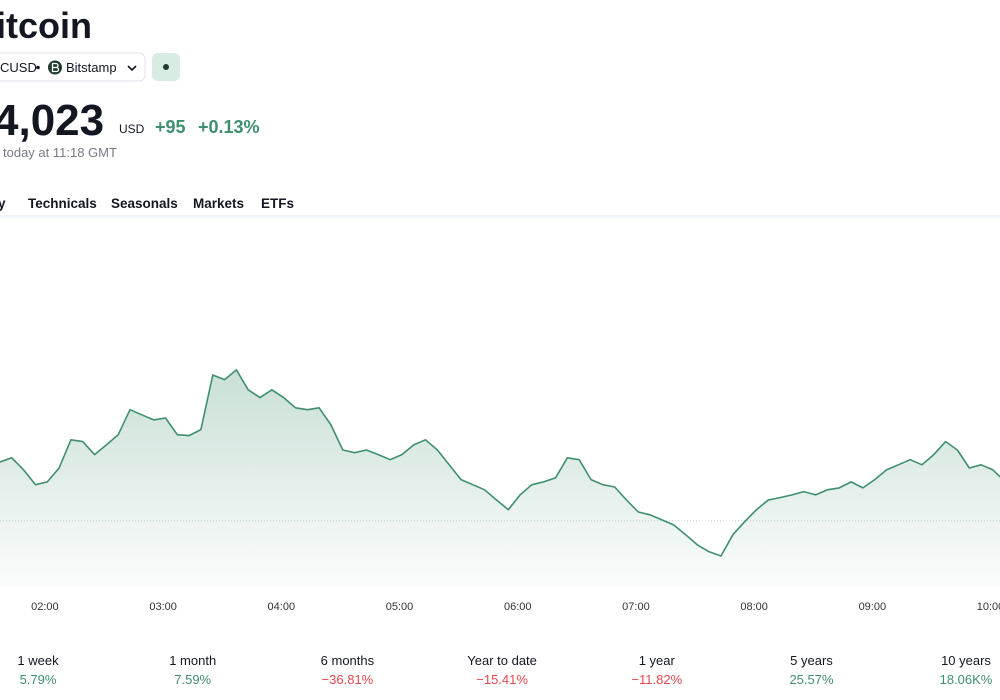  I want to click on symbol: CUSD, so click(18, 67).